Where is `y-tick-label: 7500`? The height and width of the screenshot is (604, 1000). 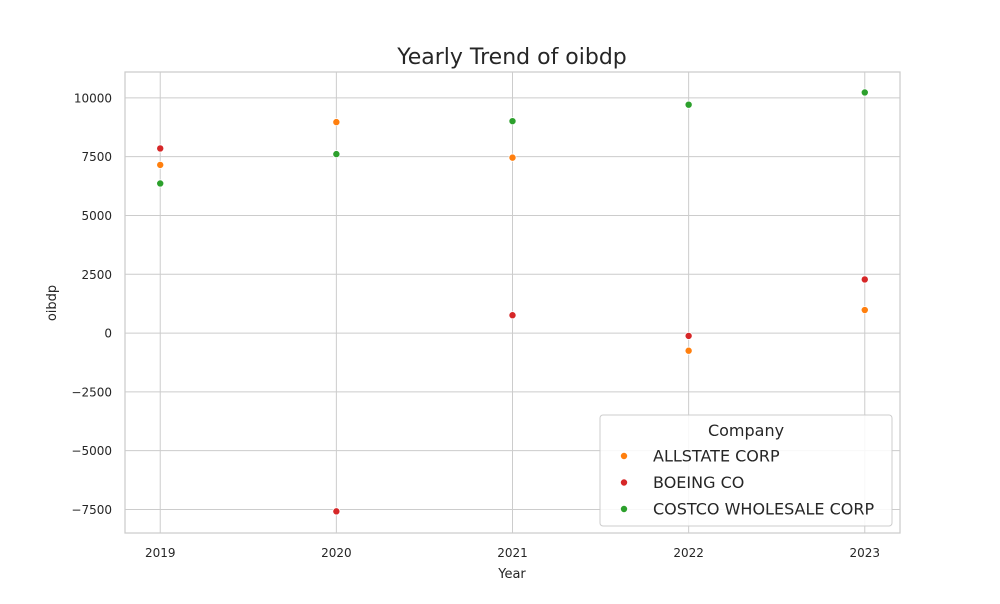 y-tick-label: 7500 is located at coordinates (96, 157).